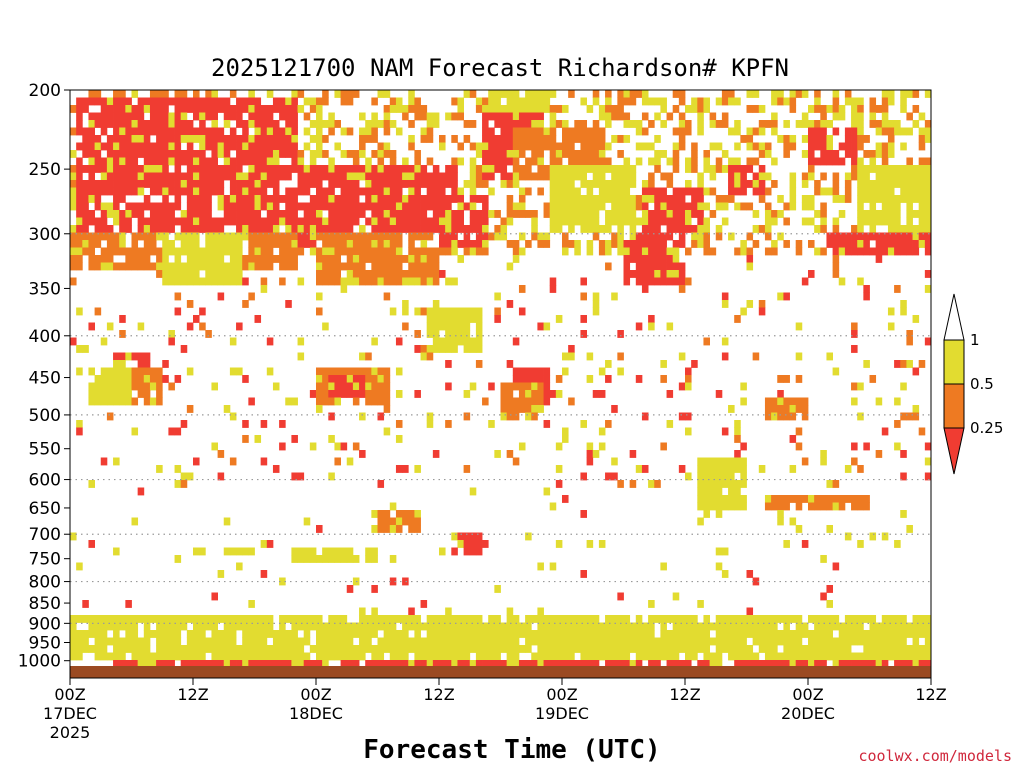 This screenshot has width=1024, height=768. Describe the element at coordinates (935, 756) in the screenshot. I see `credit-link: coolwx.com/models` at that location.